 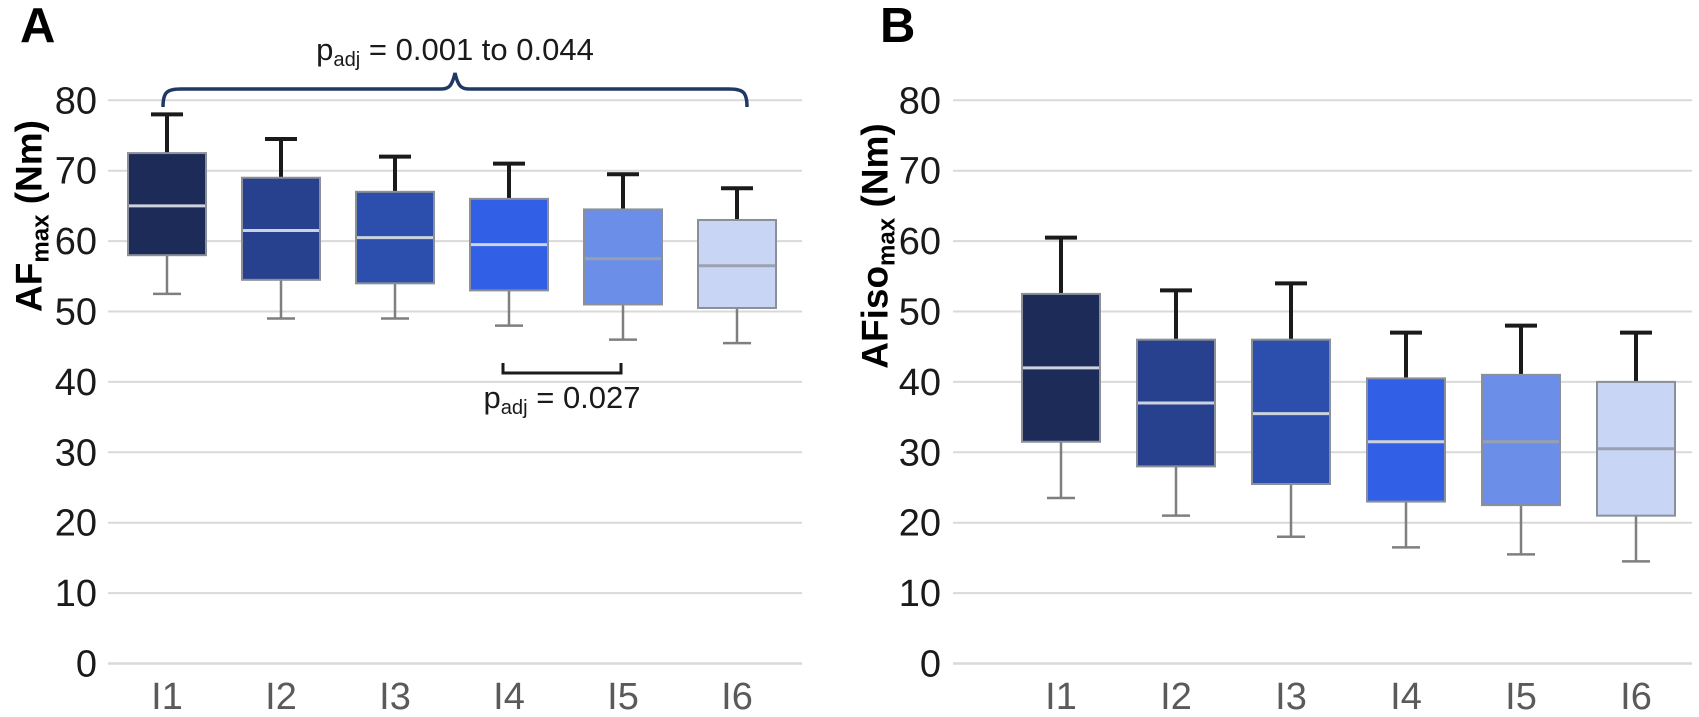 I want to click on panel-b-y-tick-label-30: 30, so click(x=920, y=453).